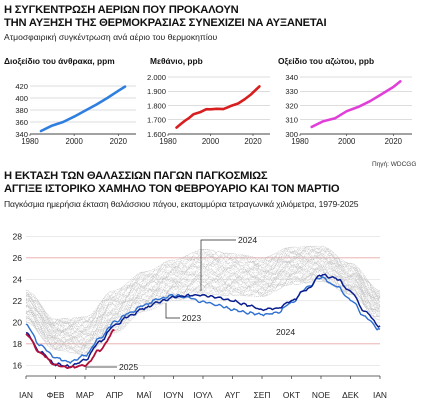 The width and height of the screenshot is (424, 408). I want to click on annotation-label-2024-top: 2024, so click(247, 240).